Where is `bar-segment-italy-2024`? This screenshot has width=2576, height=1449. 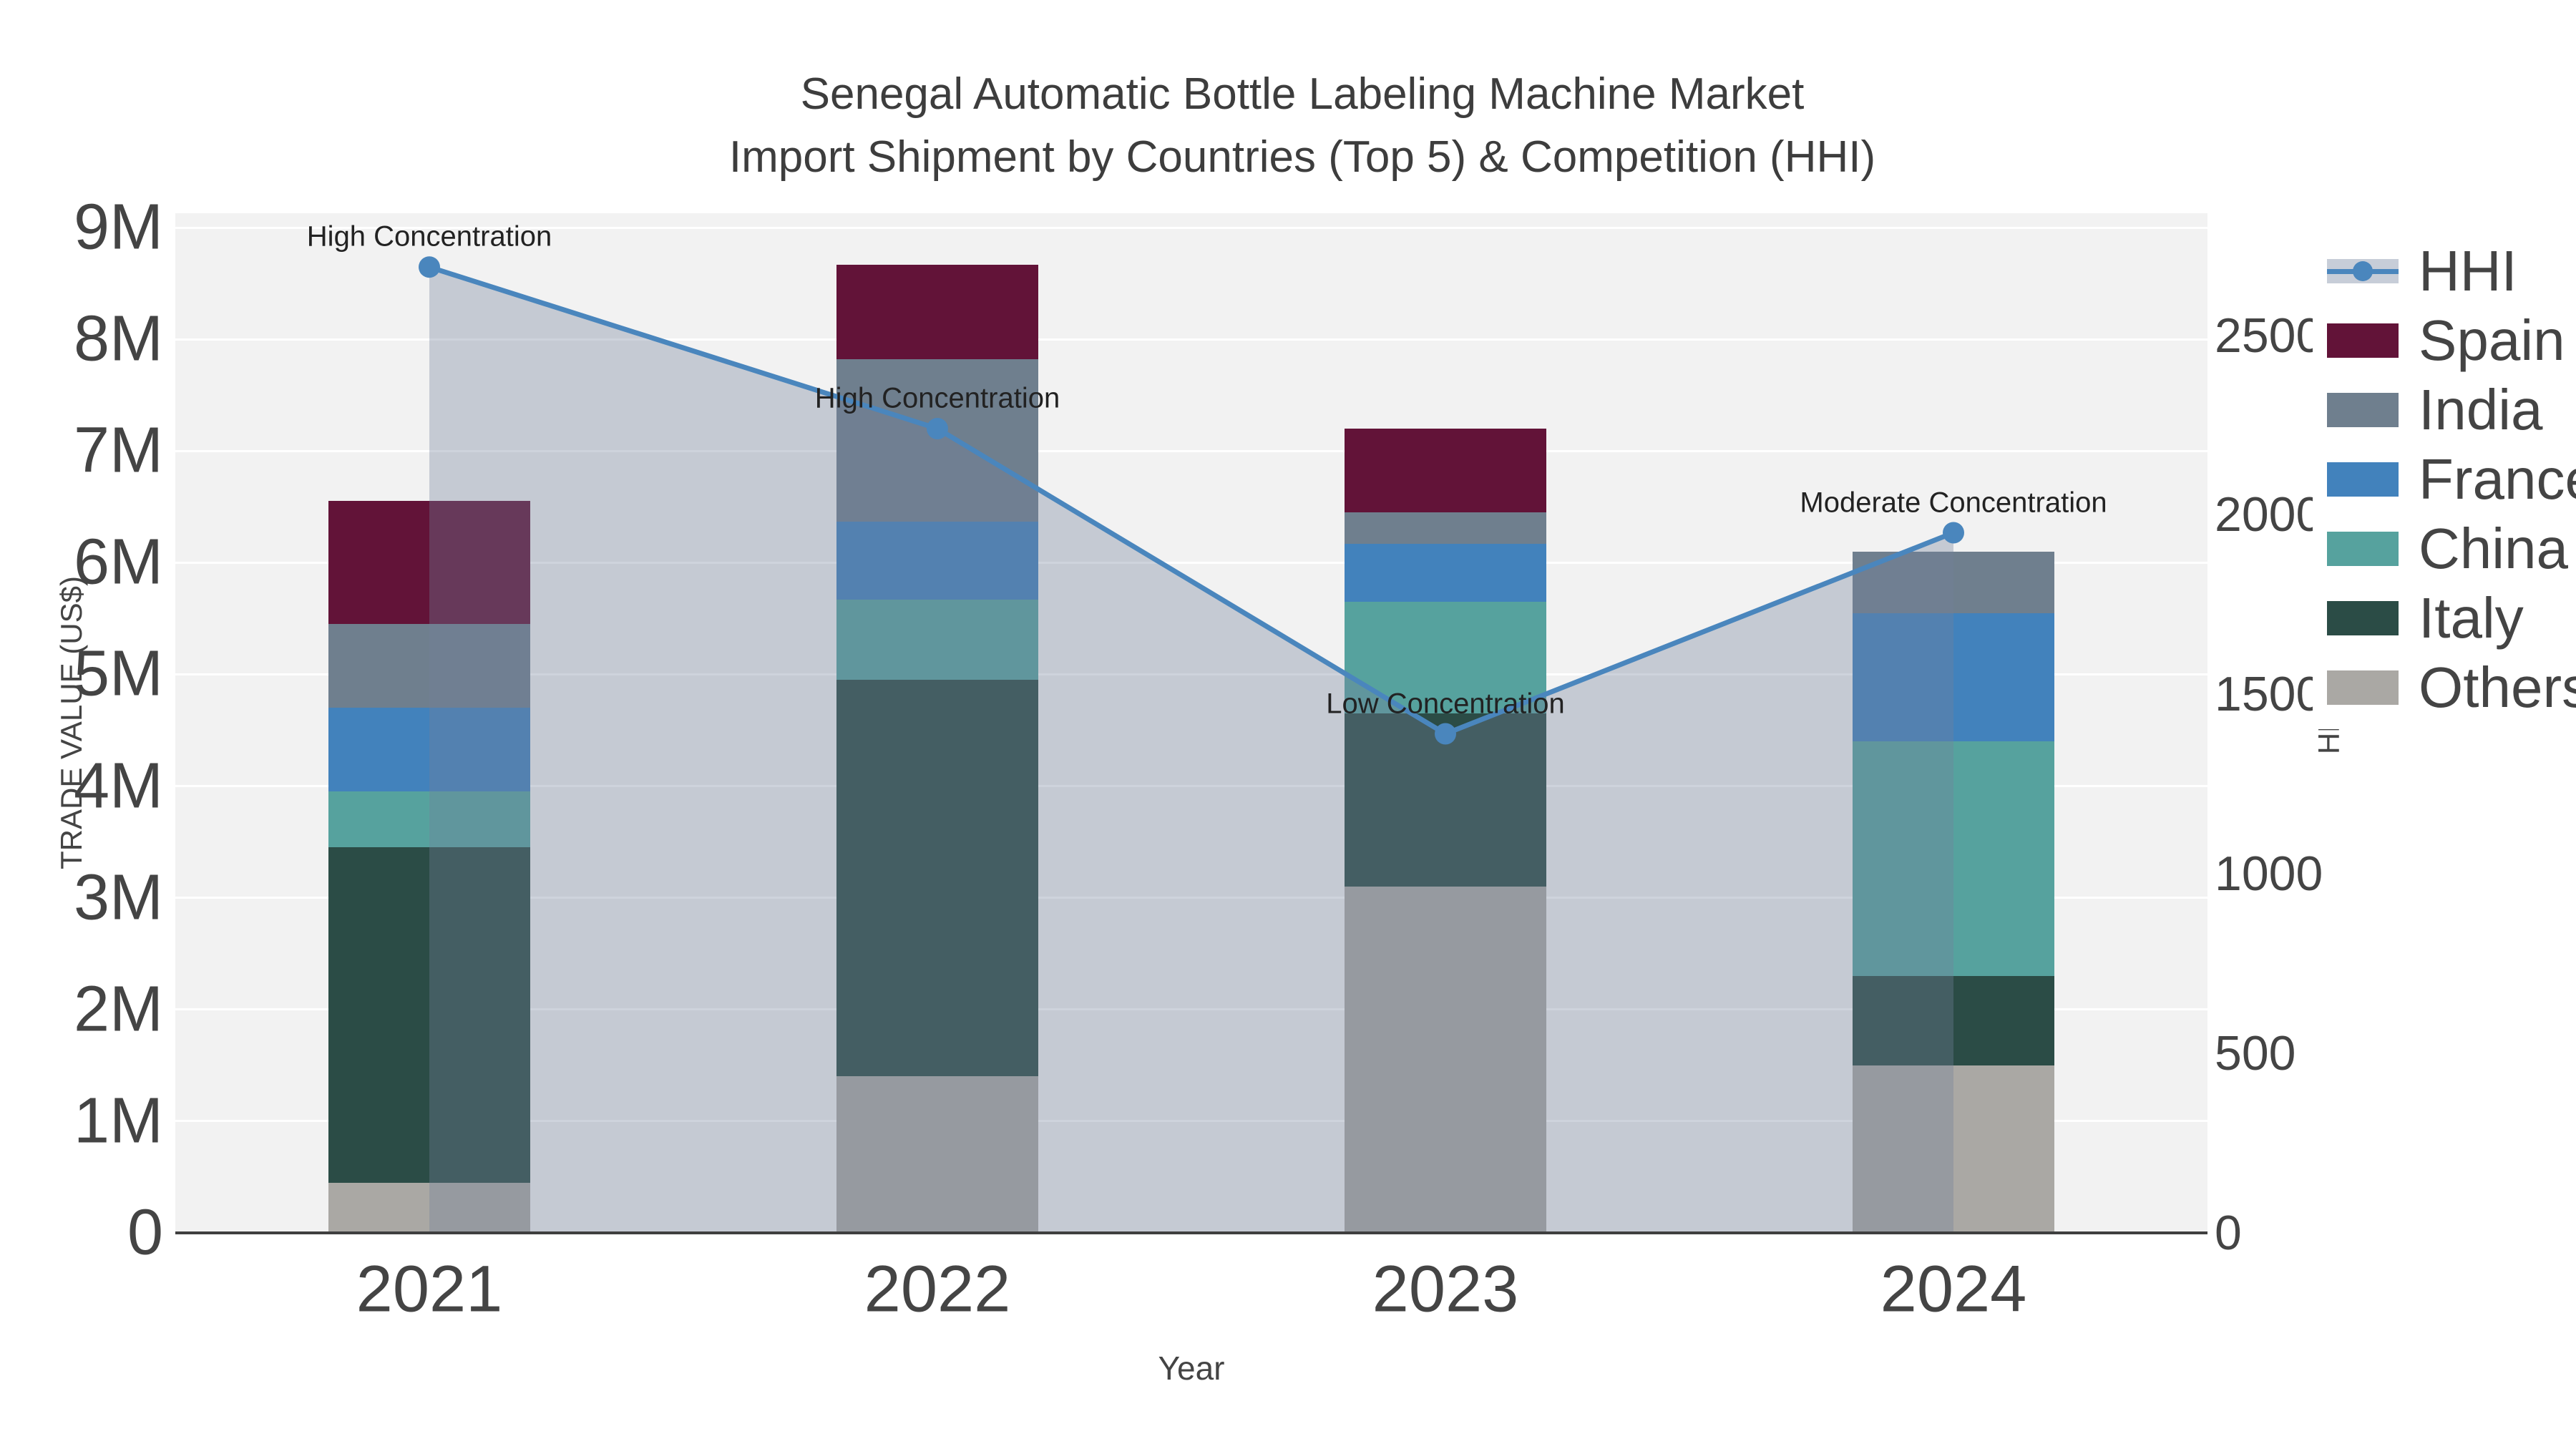 bar-segment-italy-2024 is located at coordinates (1953, 1020).